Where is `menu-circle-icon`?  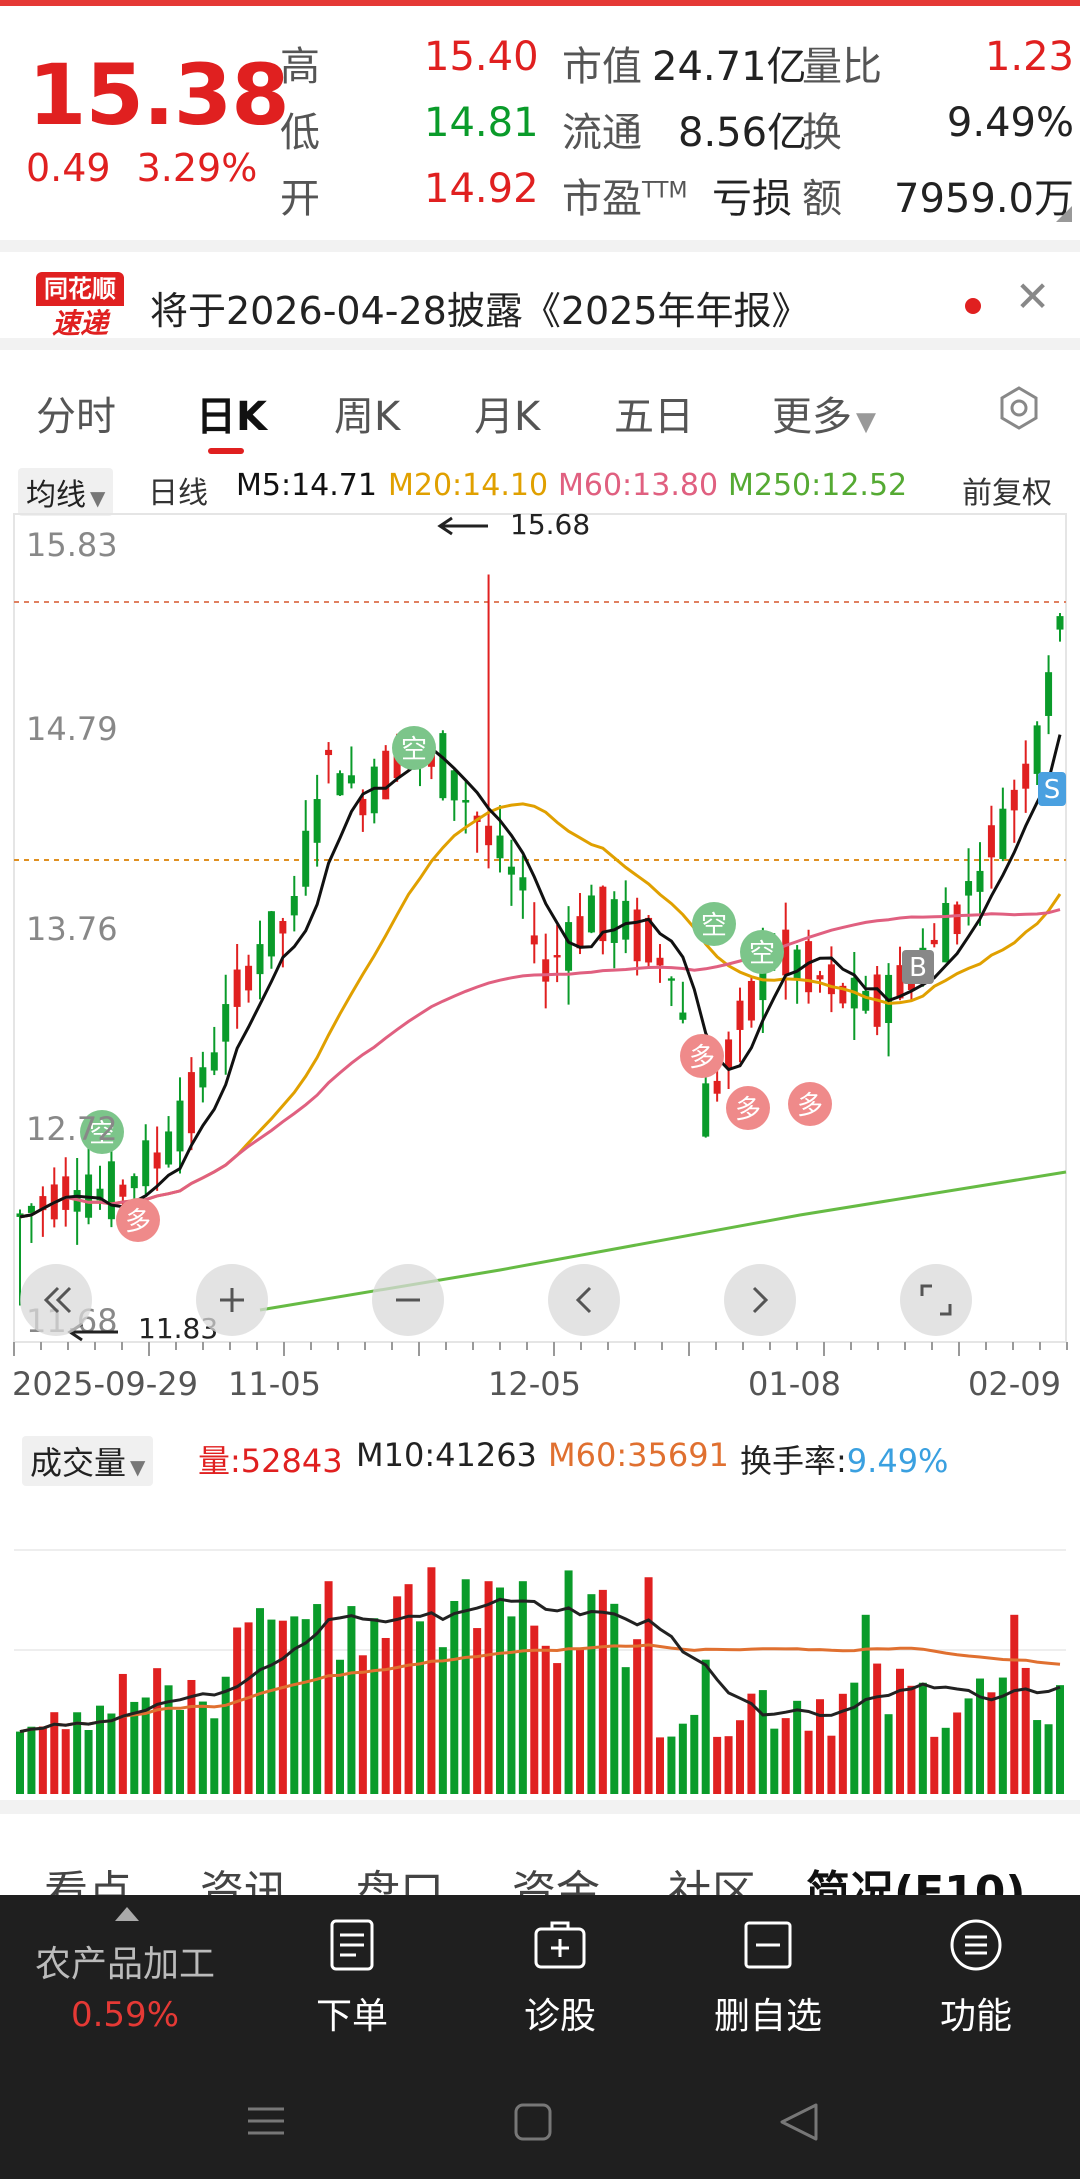
menu-circle-icon is located at coordinates (976, 1945).